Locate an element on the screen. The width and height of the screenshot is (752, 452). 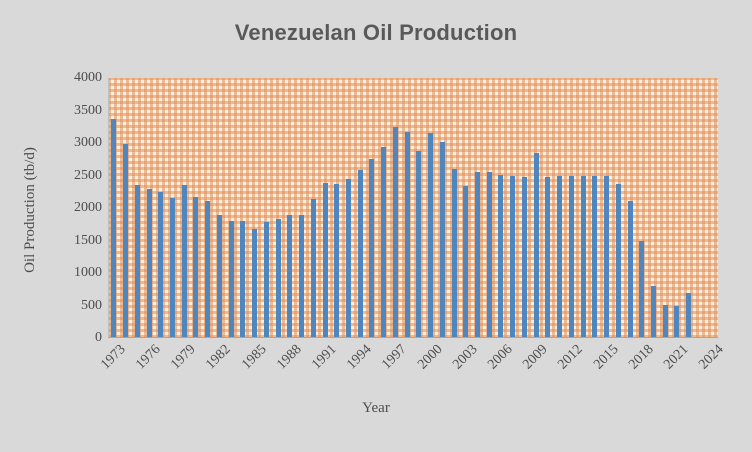
y-tick-label: 3500 is located at coordinates (88, 110).